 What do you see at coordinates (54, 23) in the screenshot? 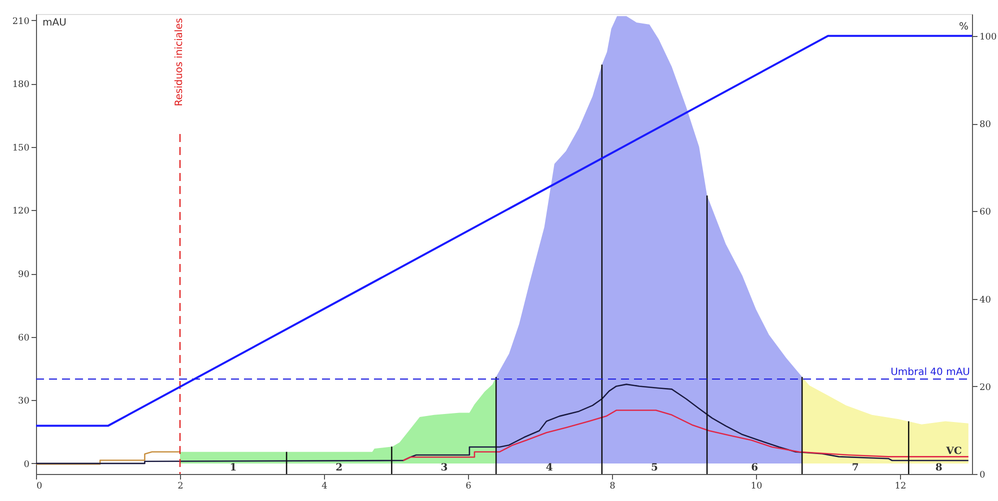
I see `y-axis-title: mAU` at bounding box center [54, 23].